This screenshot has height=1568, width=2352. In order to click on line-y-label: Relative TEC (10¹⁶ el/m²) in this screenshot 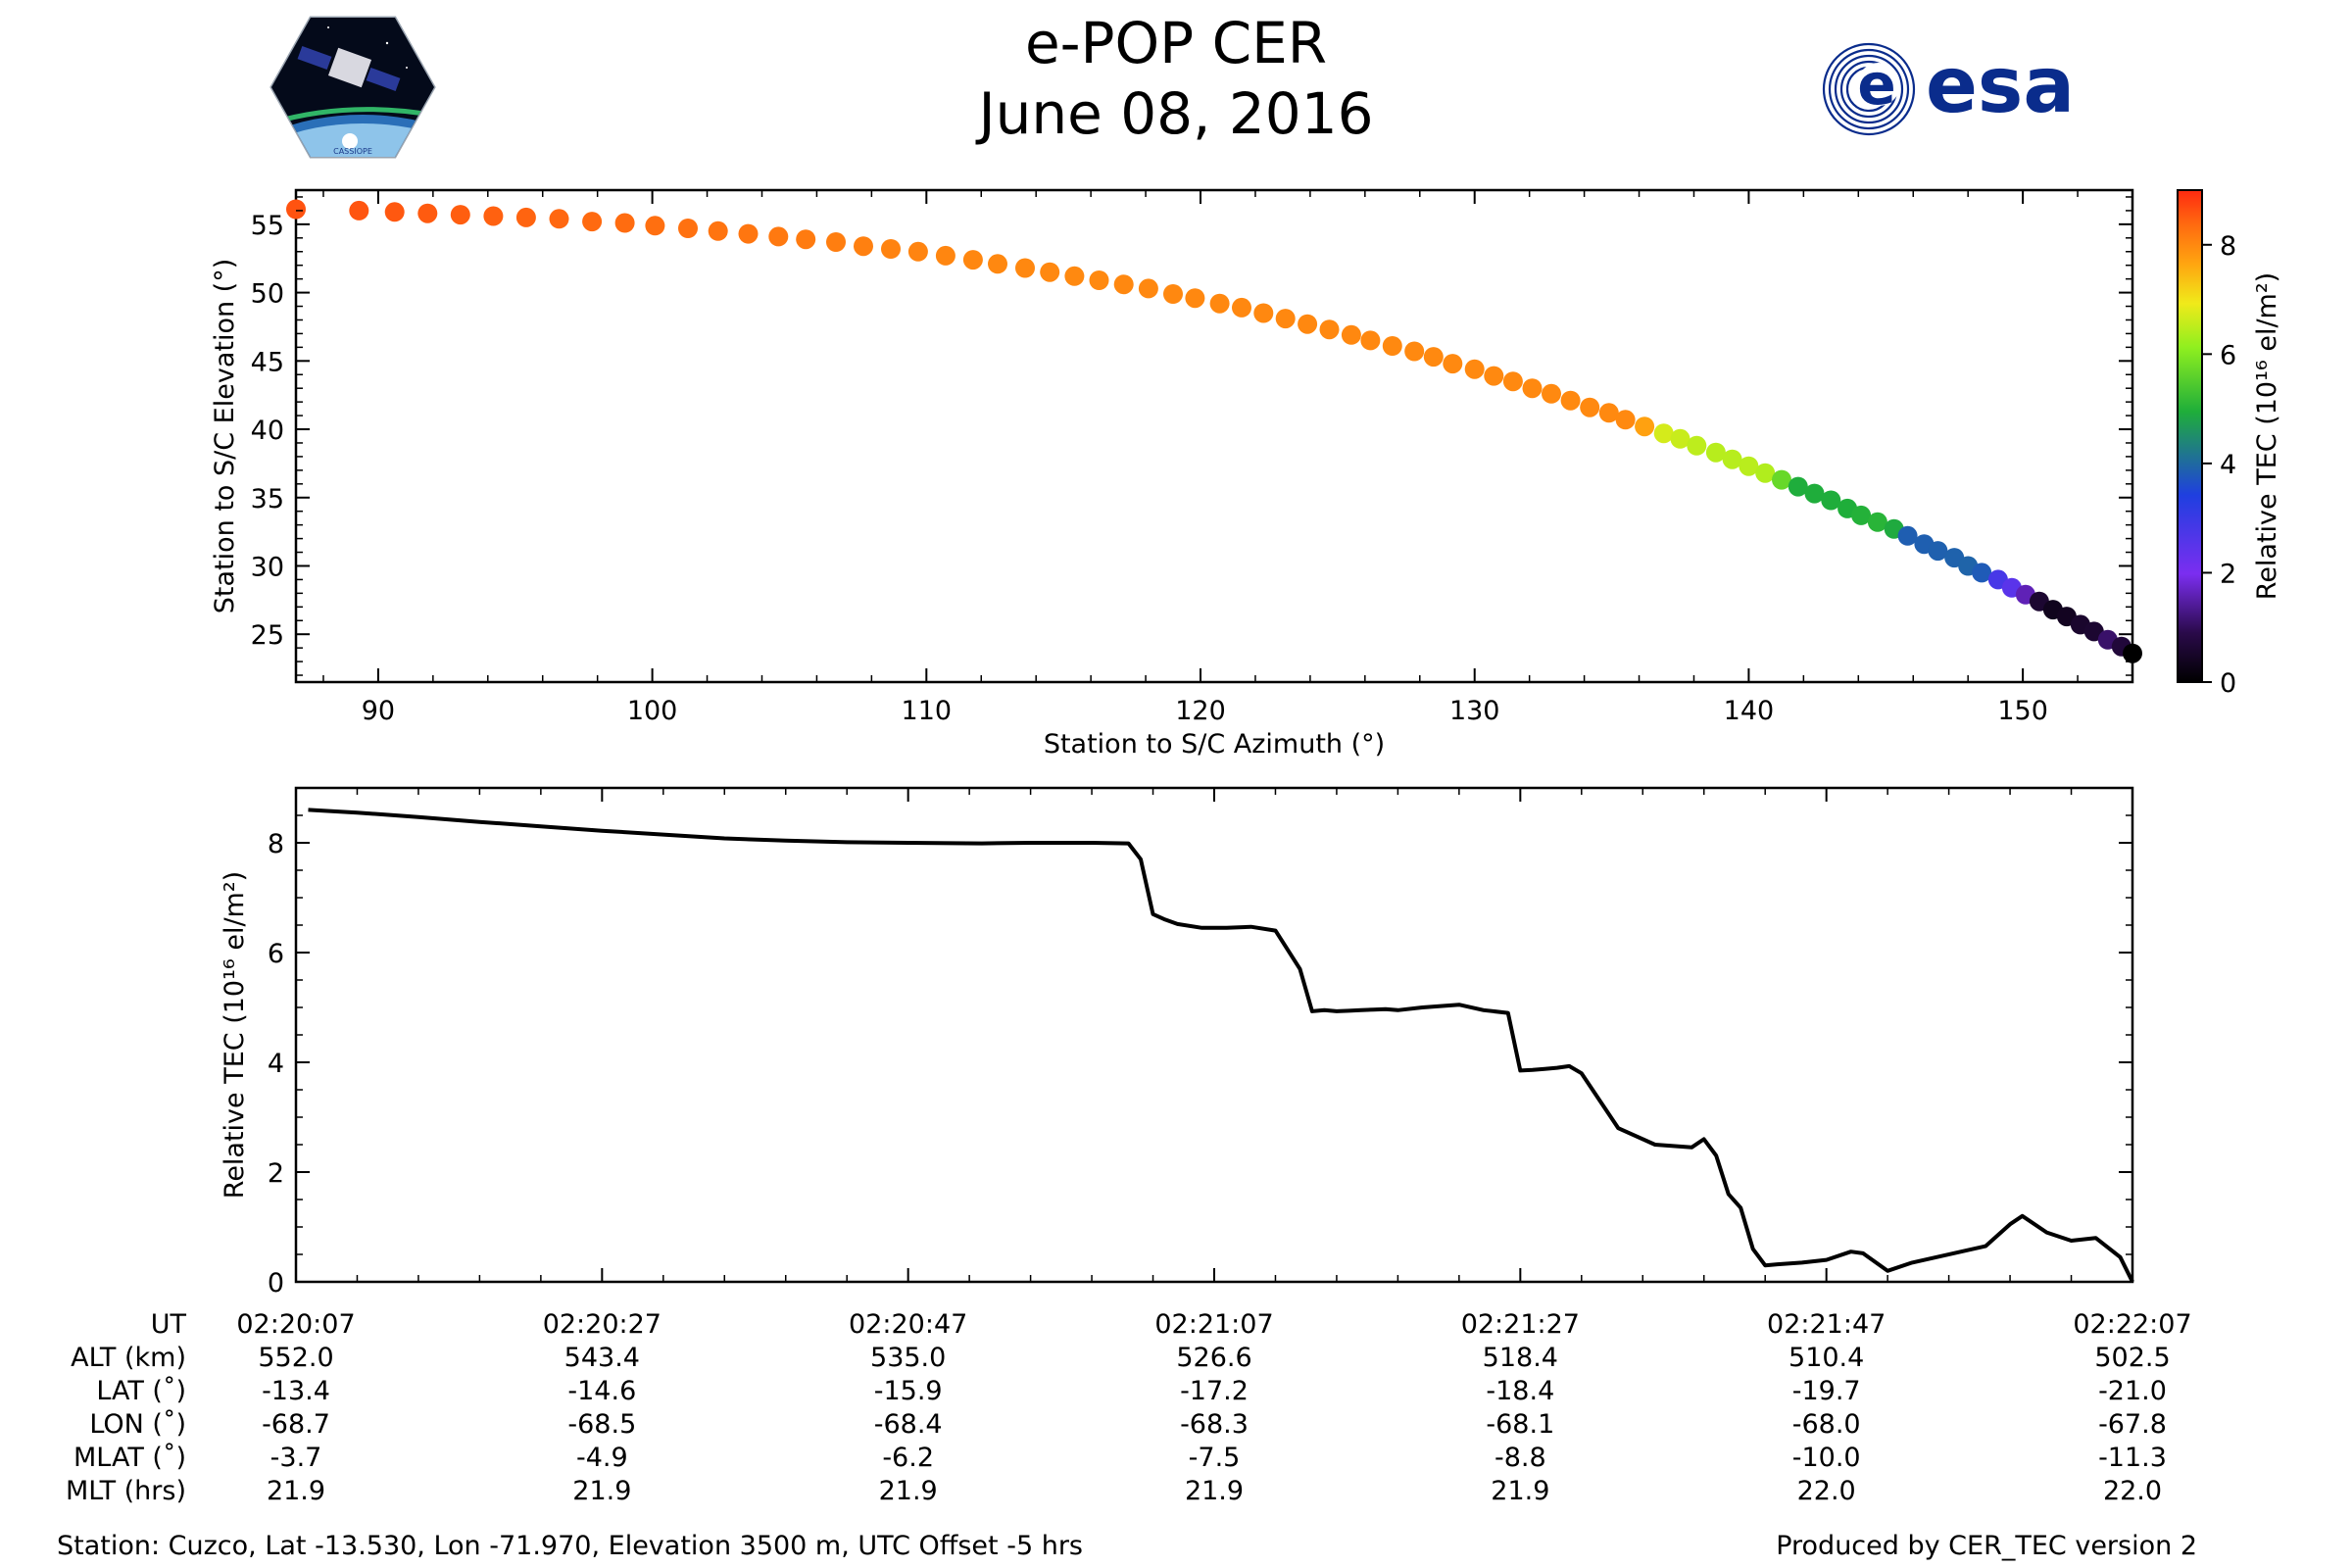, I will do `click(235, 1035)`.